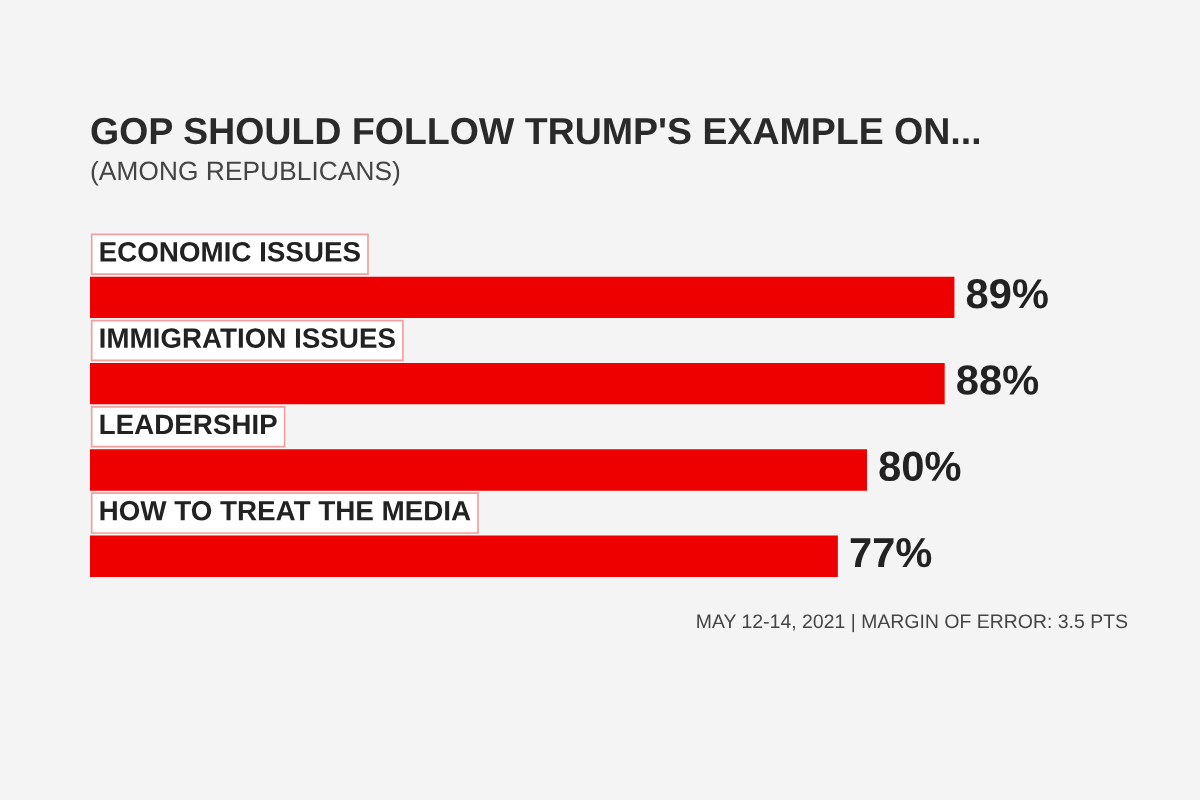 Image resolution: width=1200 pixels, height=800 pixels. Describe the element at coordinates (230, 251) in the screenshot. I see `y-tick-label: ECONOMIC ISSUES` at that location.